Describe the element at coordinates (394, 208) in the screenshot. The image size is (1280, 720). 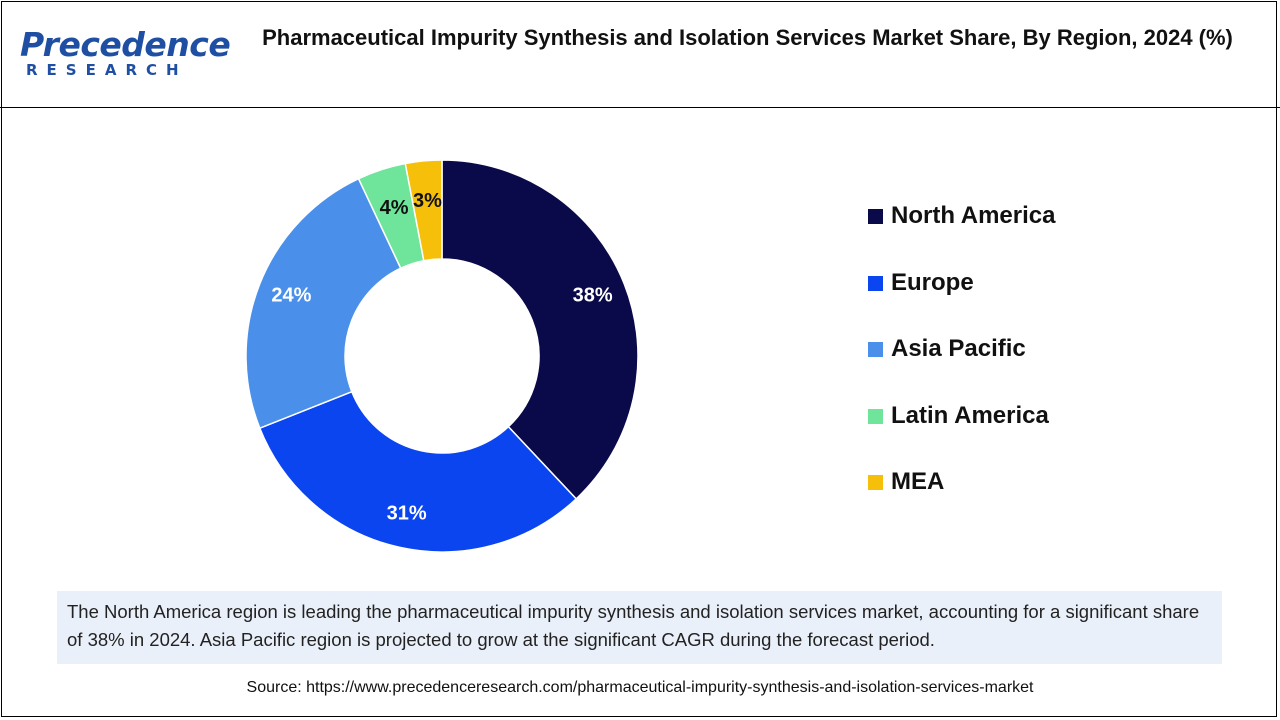
I see `data-label-latin-america: 4%` at that location.